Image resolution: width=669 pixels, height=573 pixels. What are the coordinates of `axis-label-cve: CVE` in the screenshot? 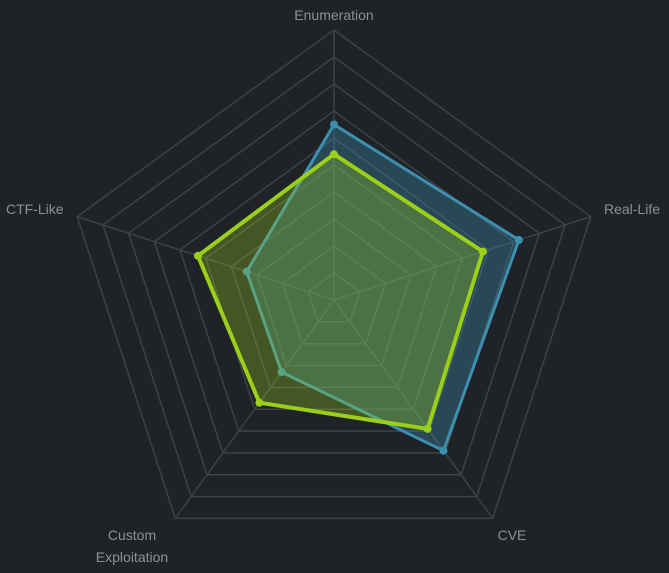 It's located at (512, 535).